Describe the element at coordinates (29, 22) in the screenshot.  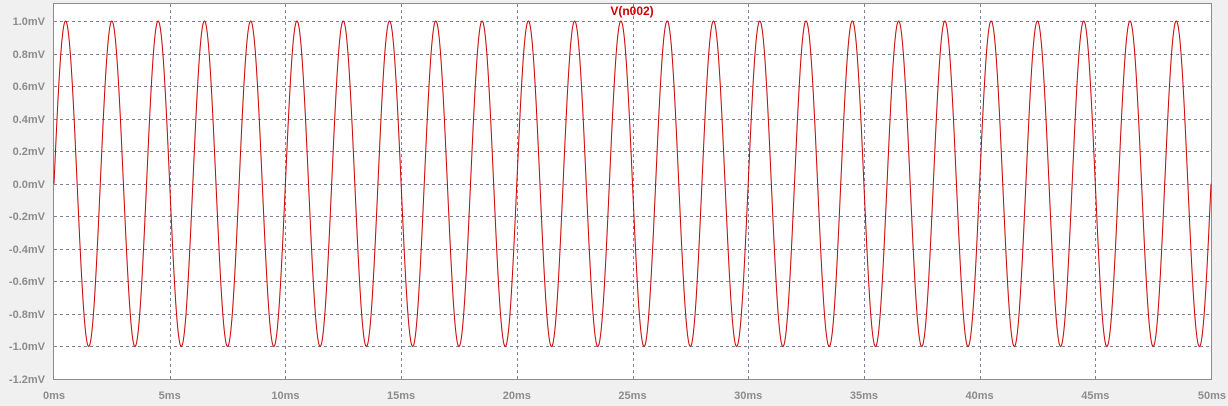
I see `y-tick-label: 1.0mV` at that location.